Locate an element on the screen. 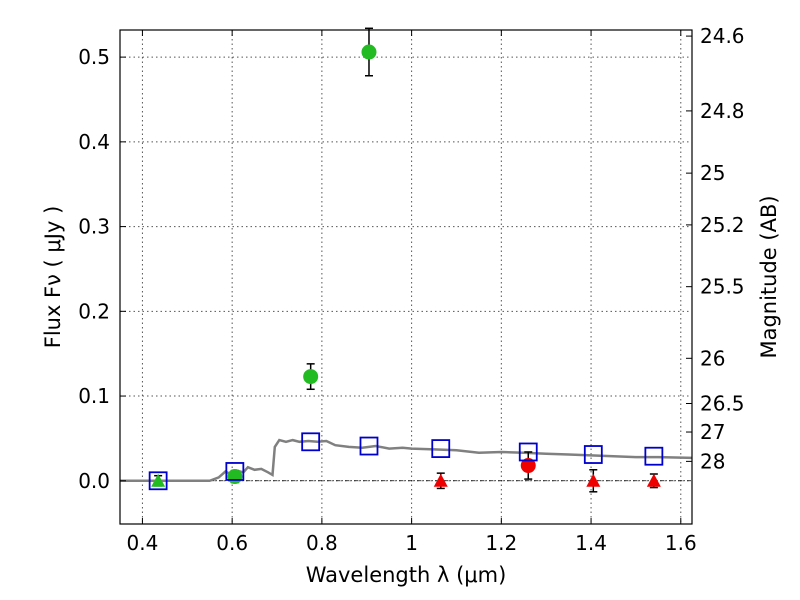  mag-tick-label-8: 28 is located at coordinates (712, 461).